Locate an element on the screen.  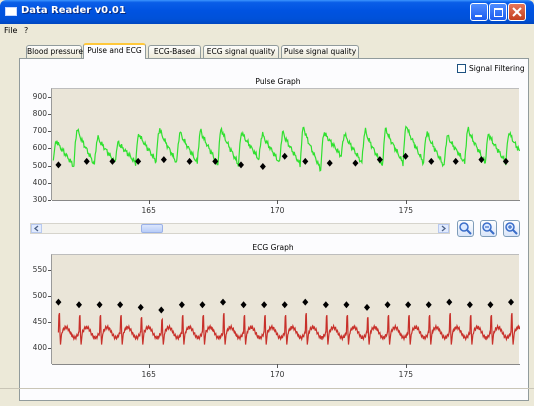
y-tick-label: 700 is located at coordinates (39, 131).